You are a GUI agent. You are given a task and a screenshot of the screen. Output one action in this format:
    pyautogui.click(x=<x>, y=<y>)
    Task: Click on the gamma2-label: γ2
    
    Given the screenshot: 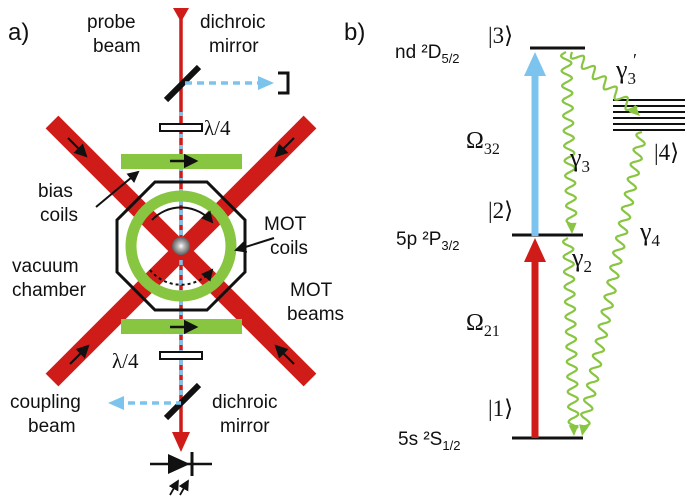 What is the action you would take?
    pyautogui.click(x=581, y=259)
    